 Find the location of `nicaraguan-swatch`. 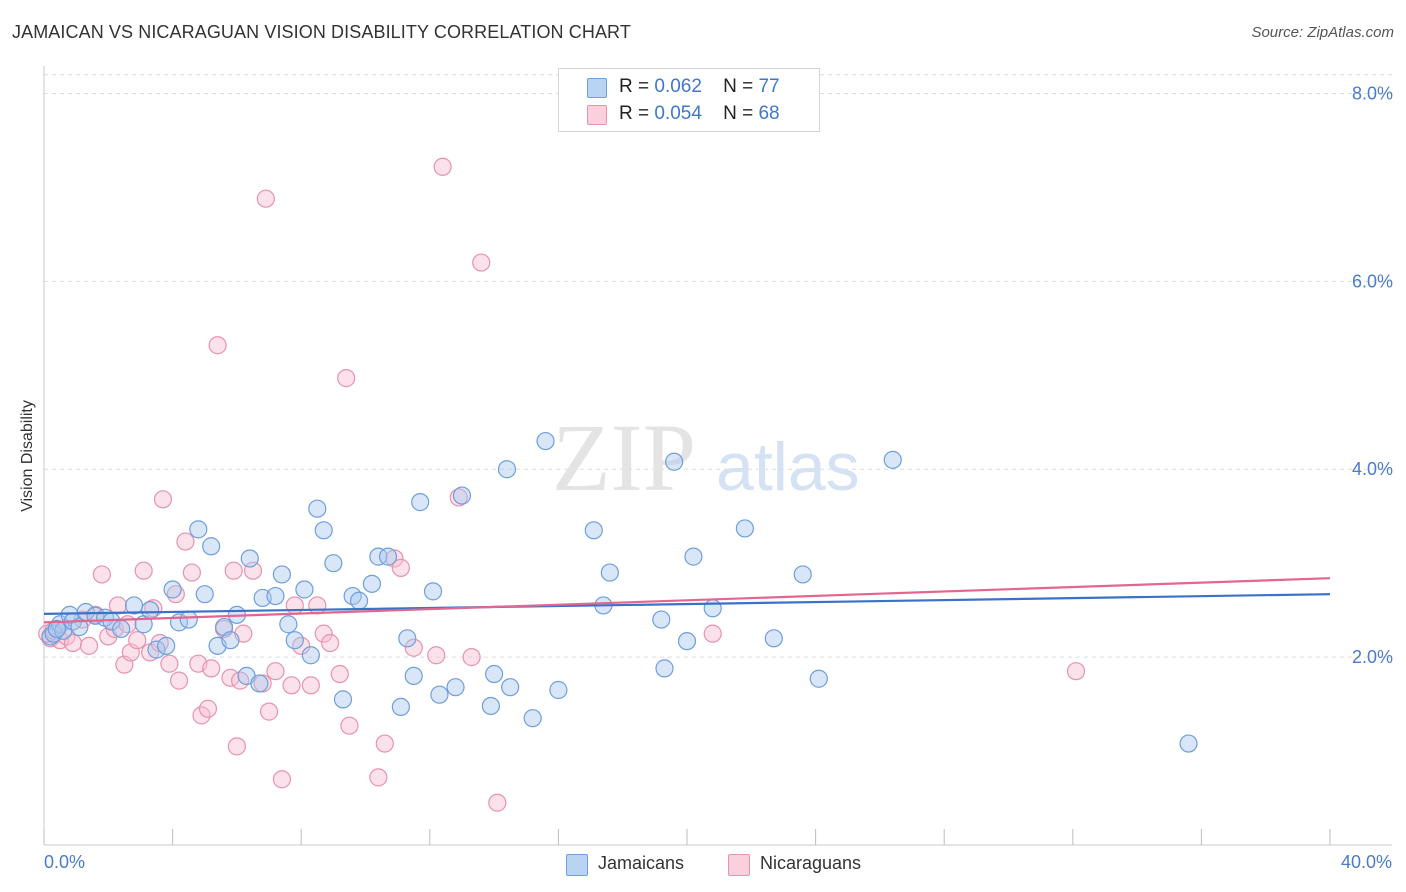

nicaraguan-swatch is located at coordinates (597, 115).